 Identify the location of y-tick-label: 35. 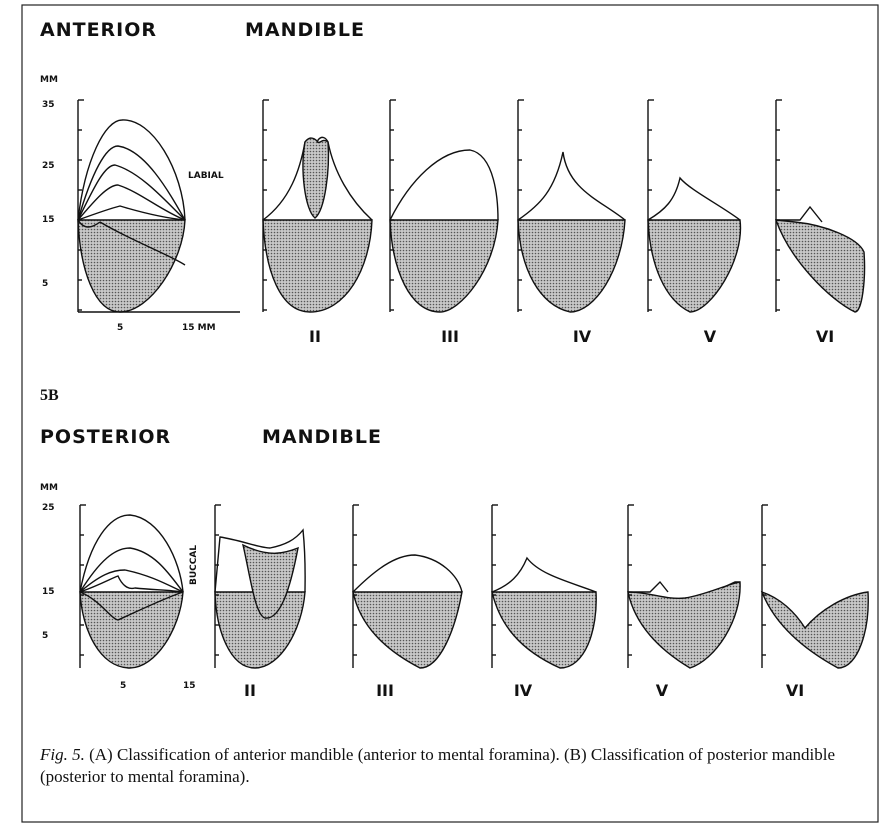
(48, 105).